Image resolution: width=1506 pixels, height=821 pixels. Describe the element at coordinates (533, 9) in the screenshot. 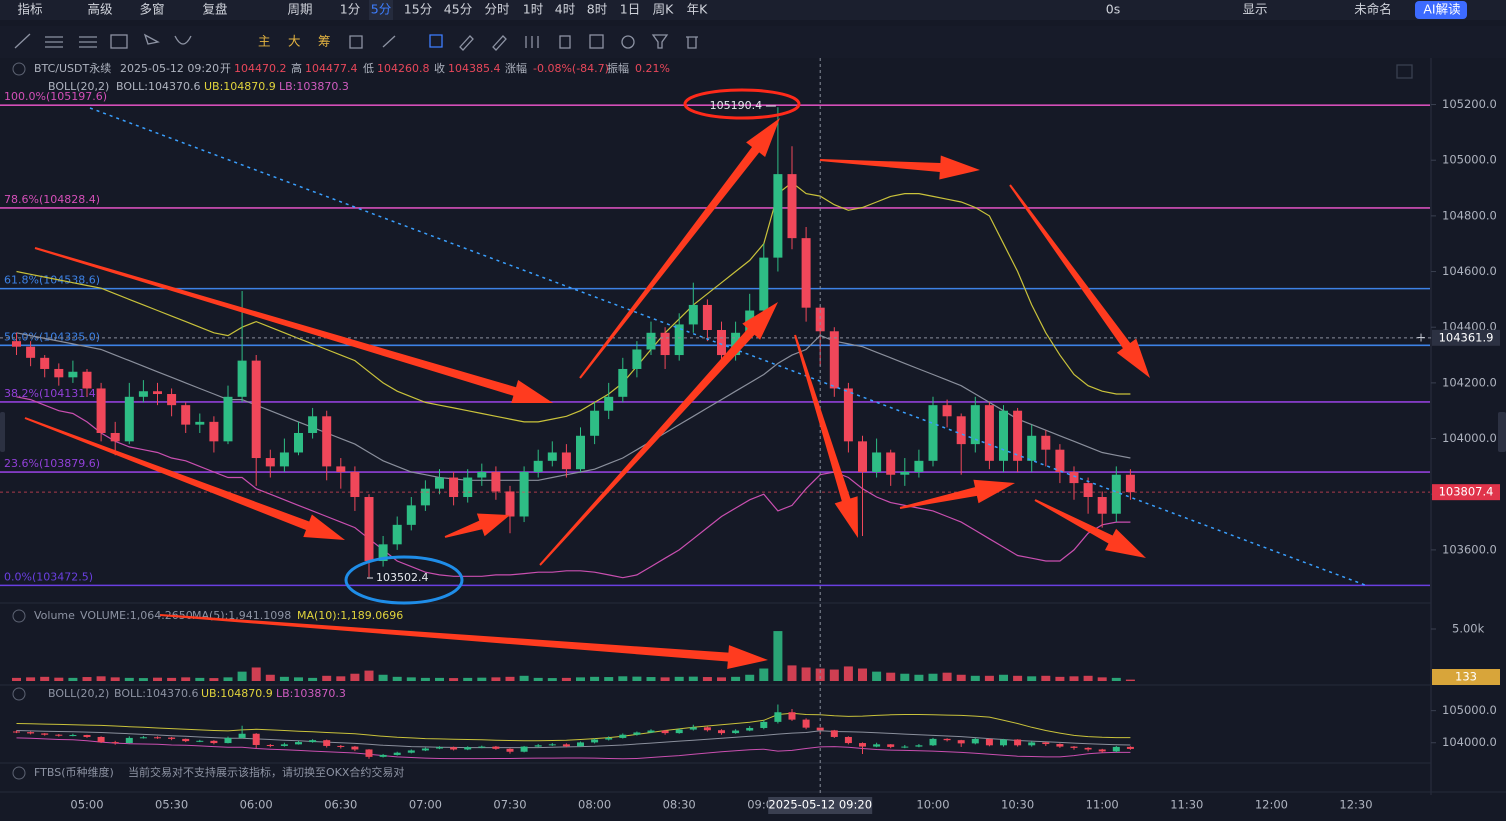

I see `toolbar-item: 1时` at that location.